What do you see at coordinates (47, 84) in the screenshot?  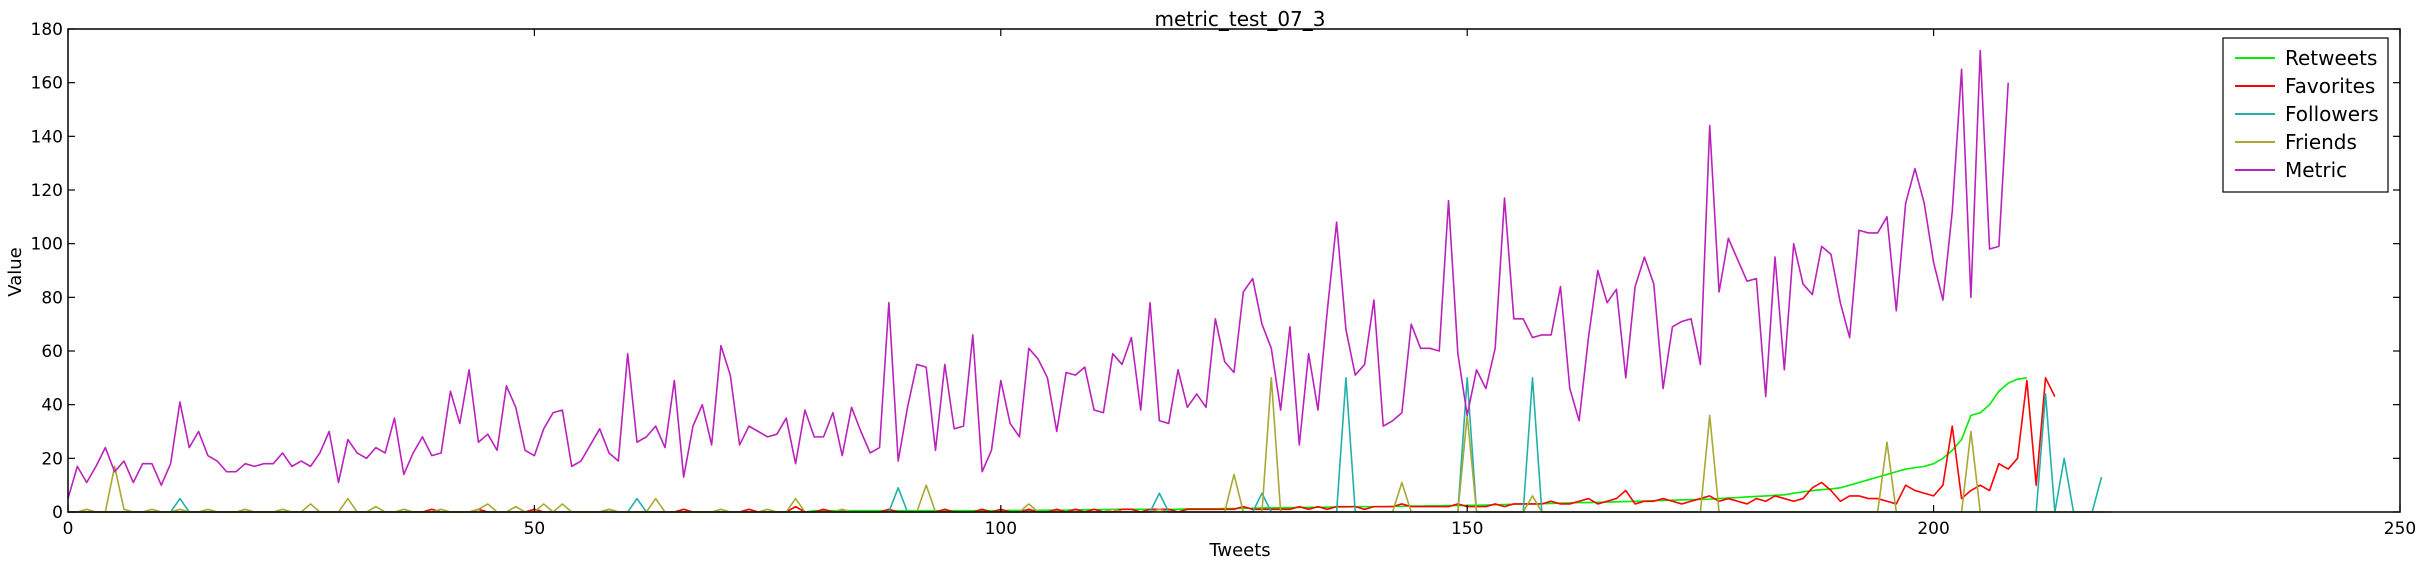 I see `y-tick-label: 160` at bounding box center [47, 84].